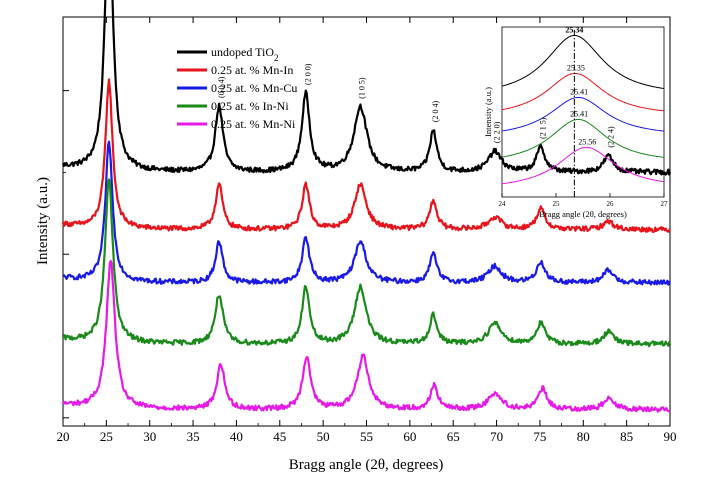  What do you see at coordinates (626, 436) in the screenshot?
I see `x-tick-label-85: 85` at bounding box center [626, 436].